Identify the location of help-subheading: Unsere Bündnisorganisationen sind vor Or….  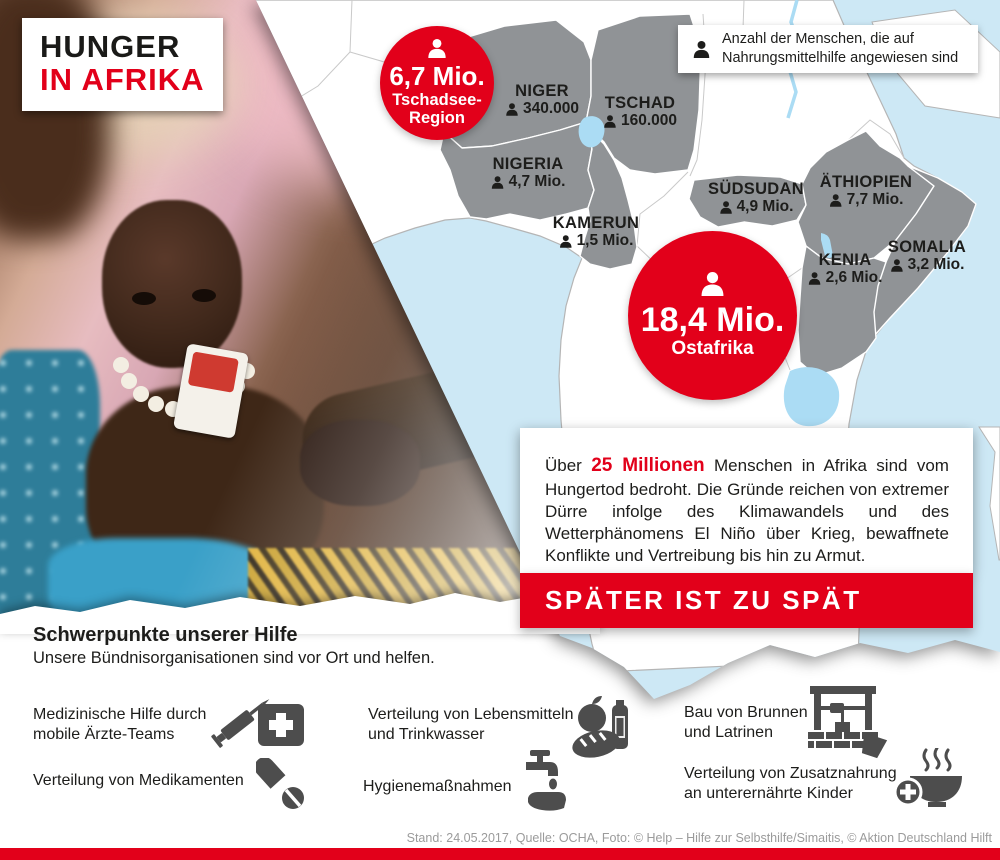
(234, 658).